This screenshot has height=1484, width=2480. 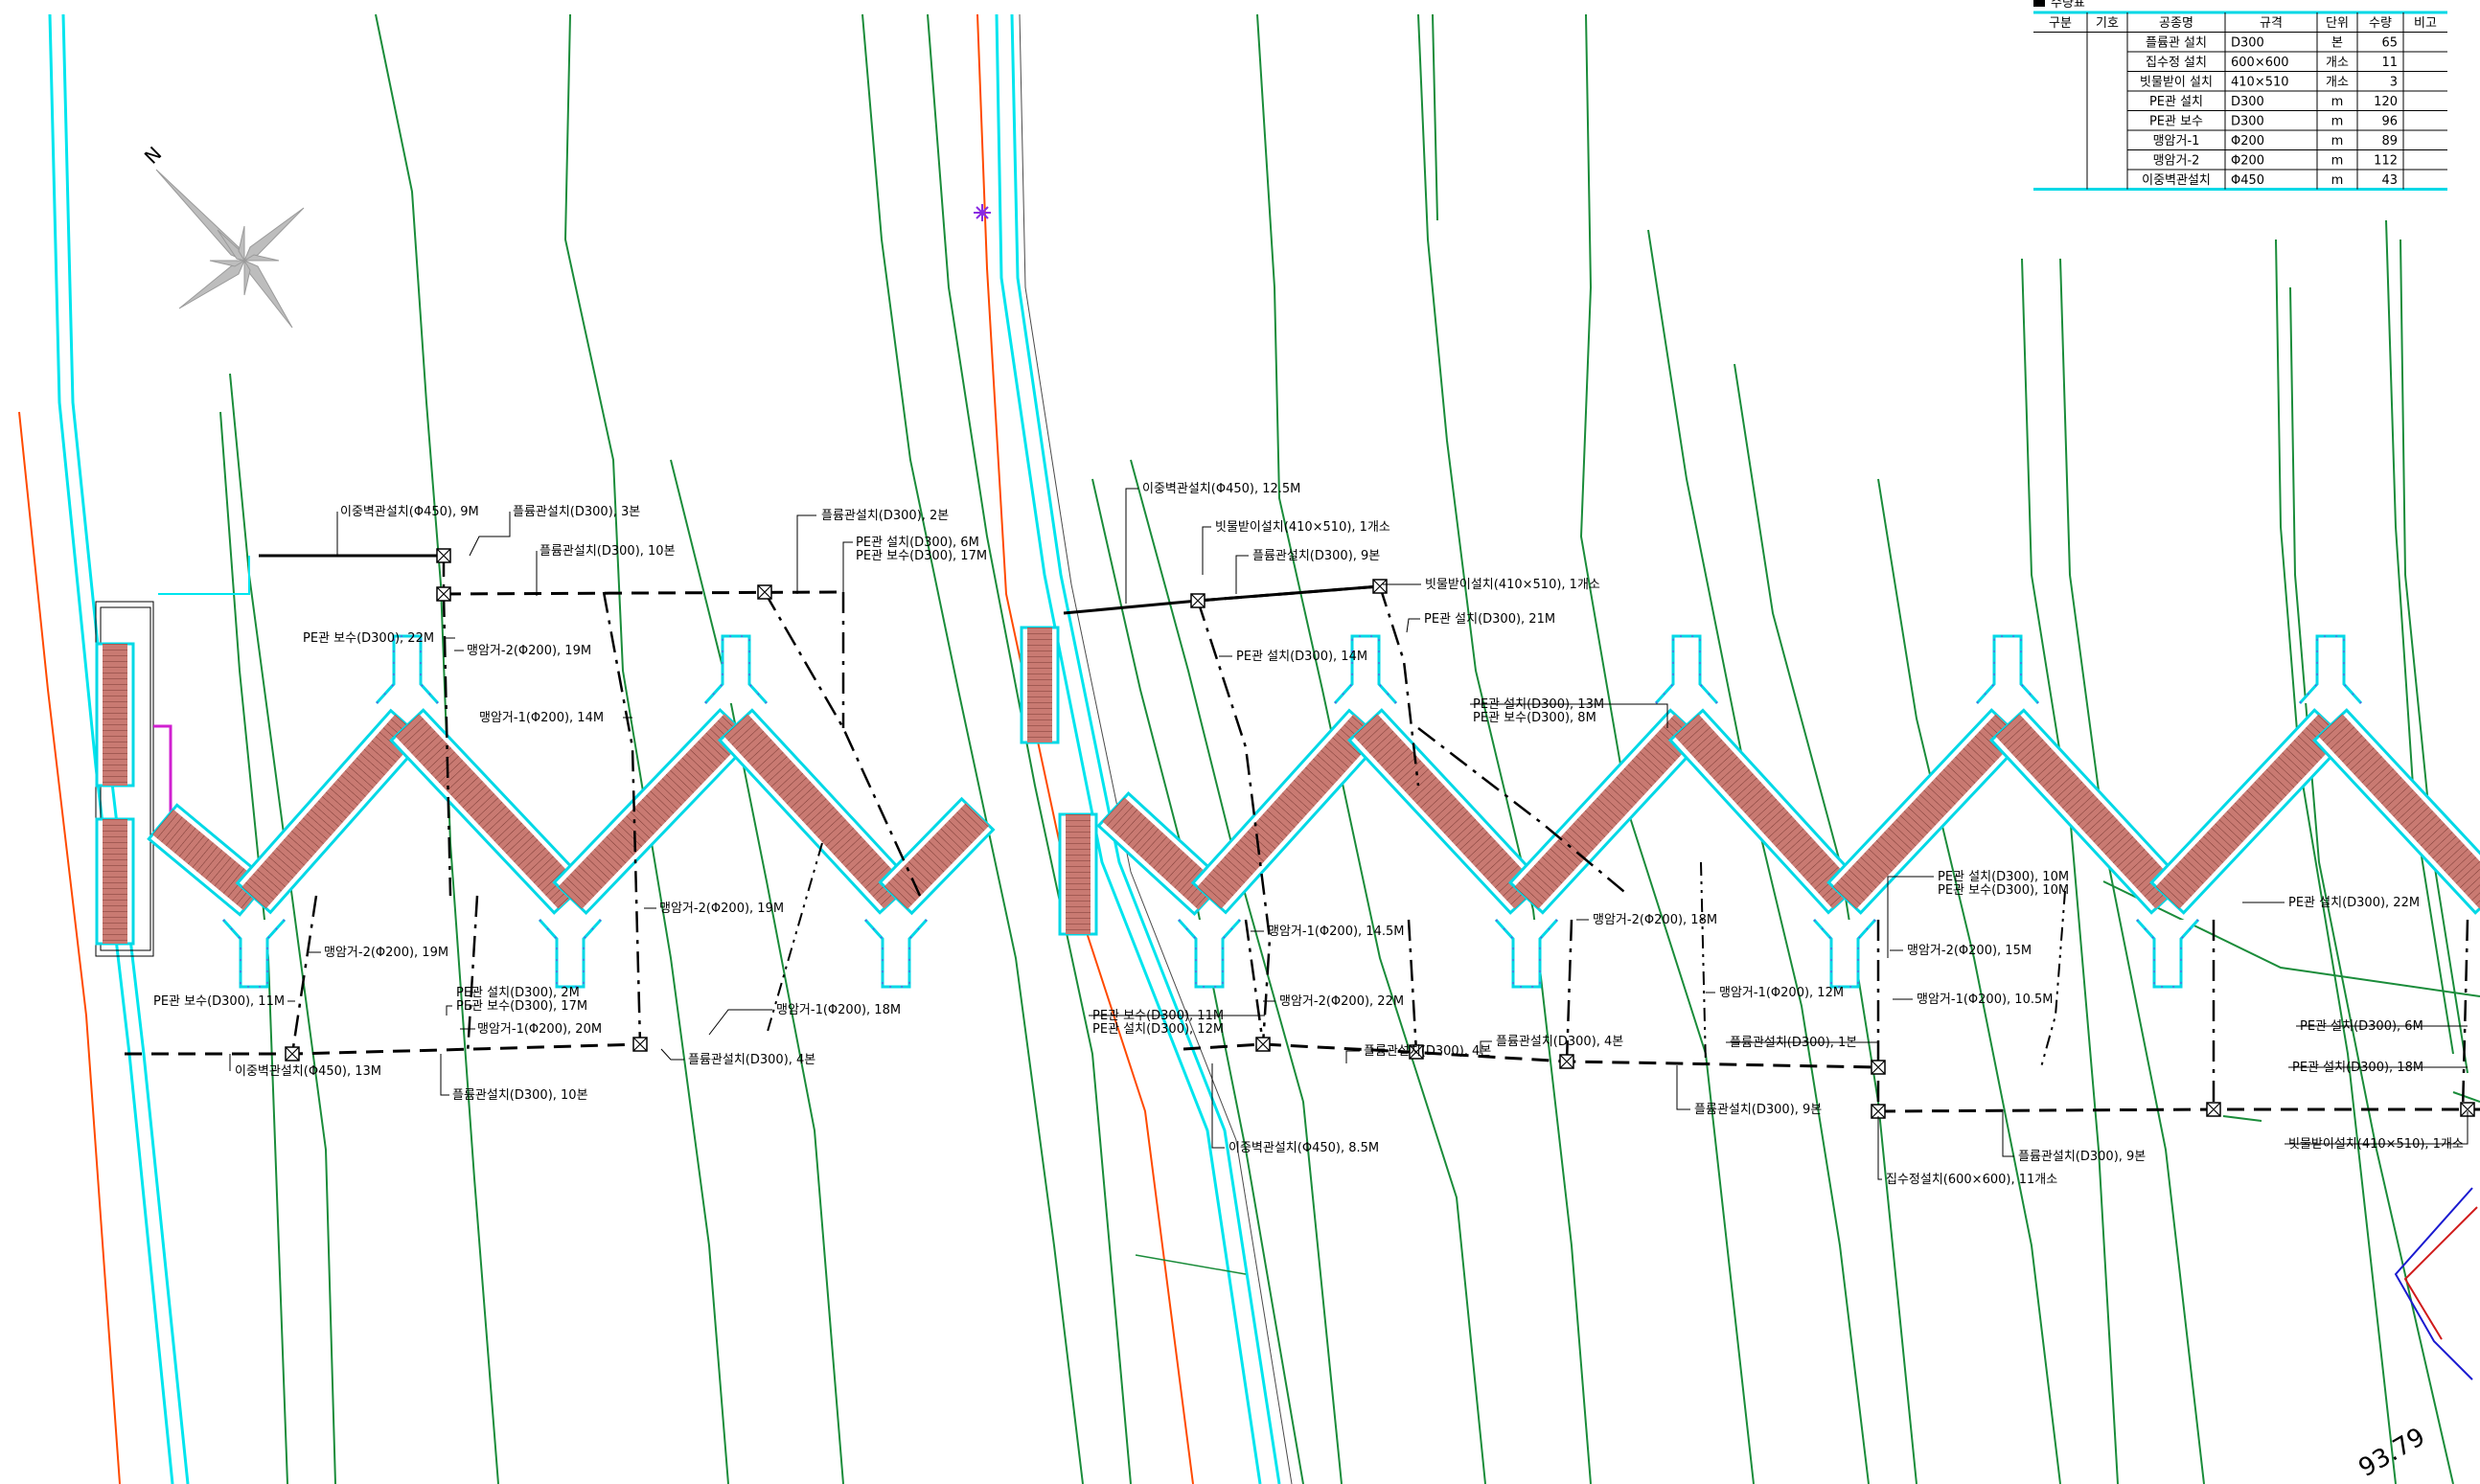 What do you see at coordinates (1793, 1043) in the screenshot?
I see `label-r24: 플륨관설치(D300), 1본` at bounding box center [1793, 1043].